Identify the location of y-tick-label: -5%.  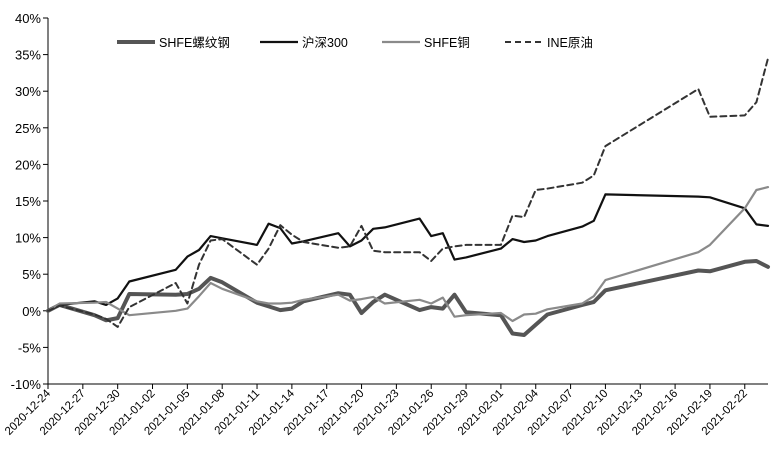
(30, 347).